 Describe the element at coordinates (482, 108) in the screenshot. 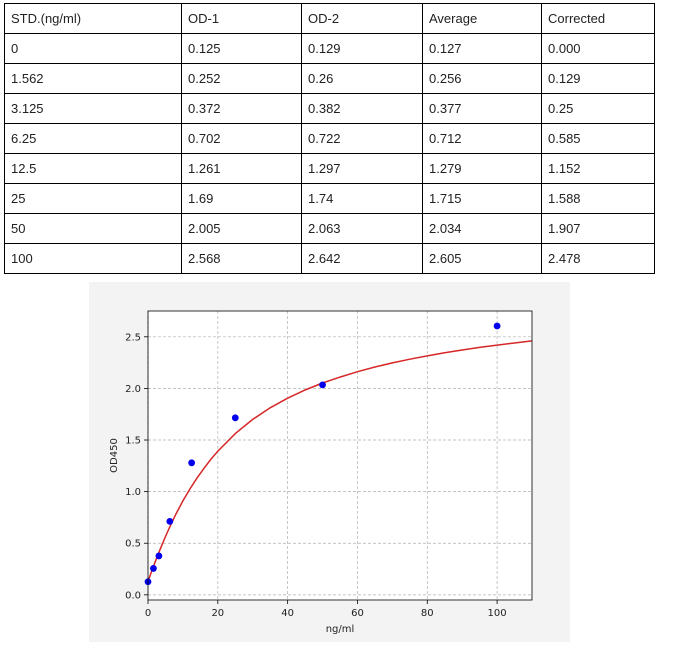

I see `table-cell: 0.377` at that location.